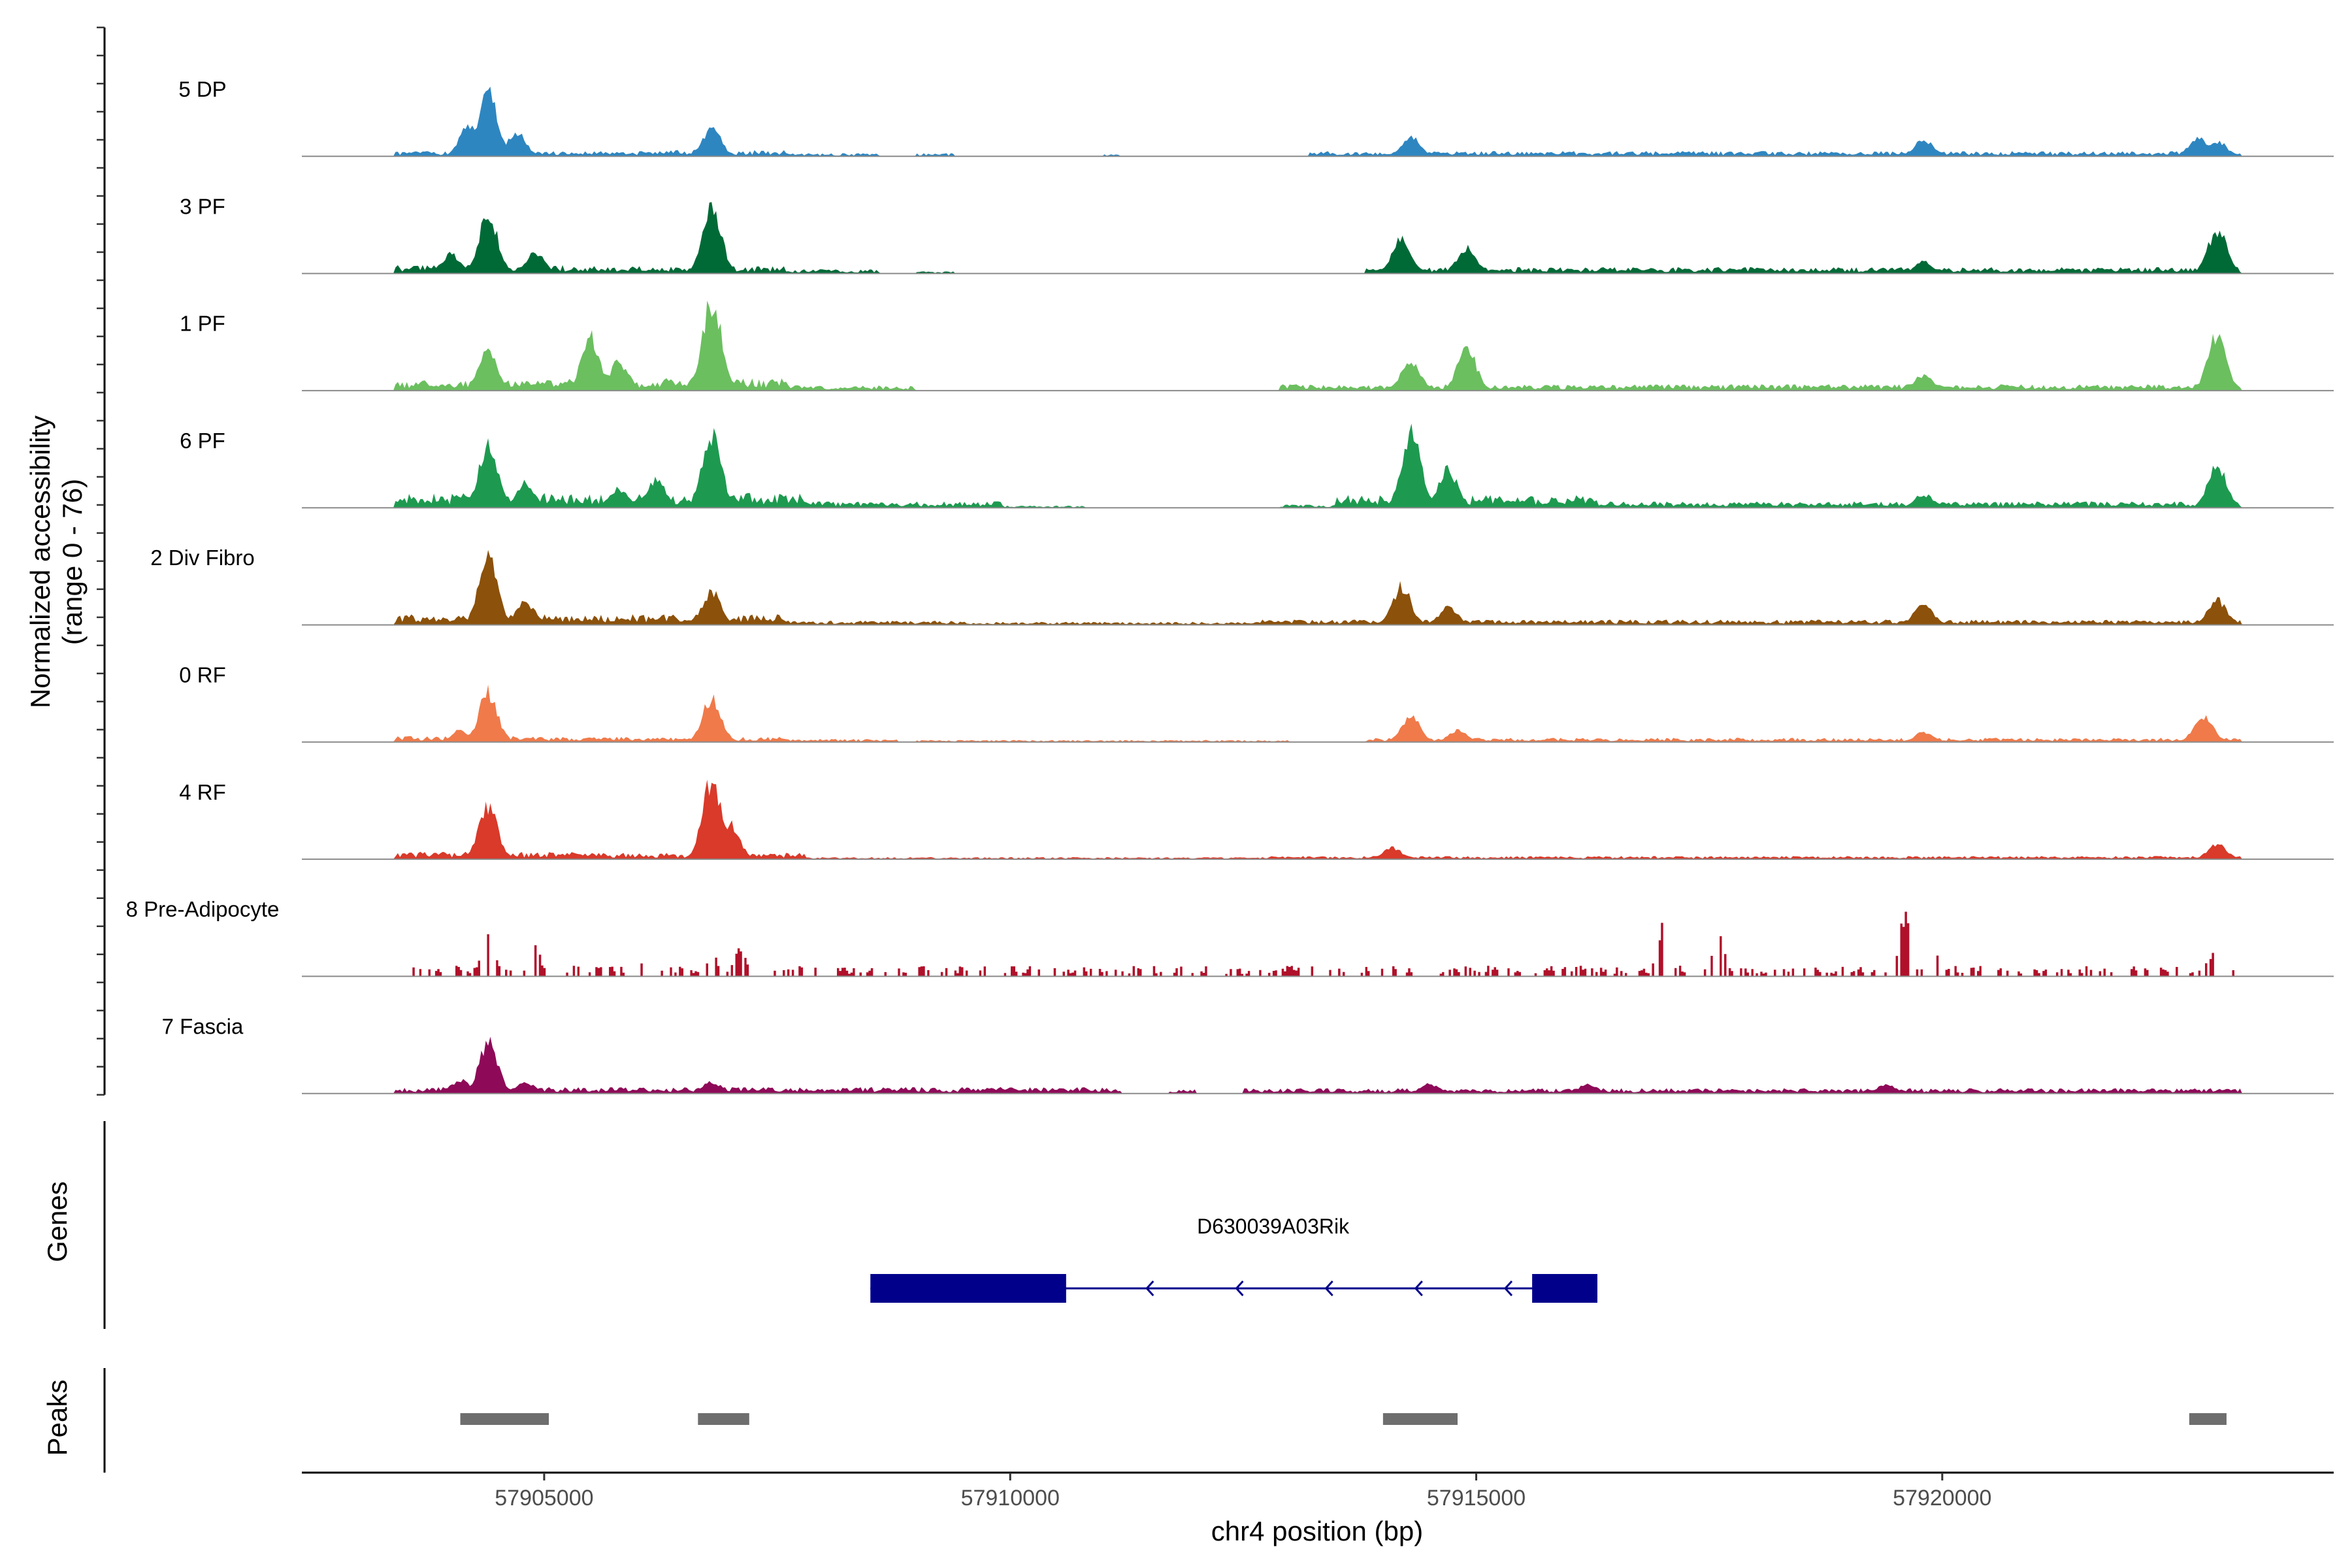  What do you see at coordinates (40, 562) in the screenshot?
I see `y-axis-title-line-1: Normalized accessibility` at bounding box center [40, 562].